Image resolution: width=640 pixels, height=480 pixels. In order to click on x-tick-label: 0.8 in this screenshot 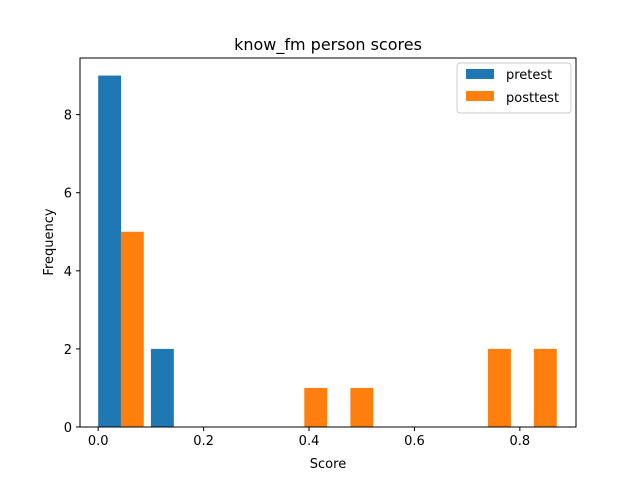, I will do `click(520, 441)`.